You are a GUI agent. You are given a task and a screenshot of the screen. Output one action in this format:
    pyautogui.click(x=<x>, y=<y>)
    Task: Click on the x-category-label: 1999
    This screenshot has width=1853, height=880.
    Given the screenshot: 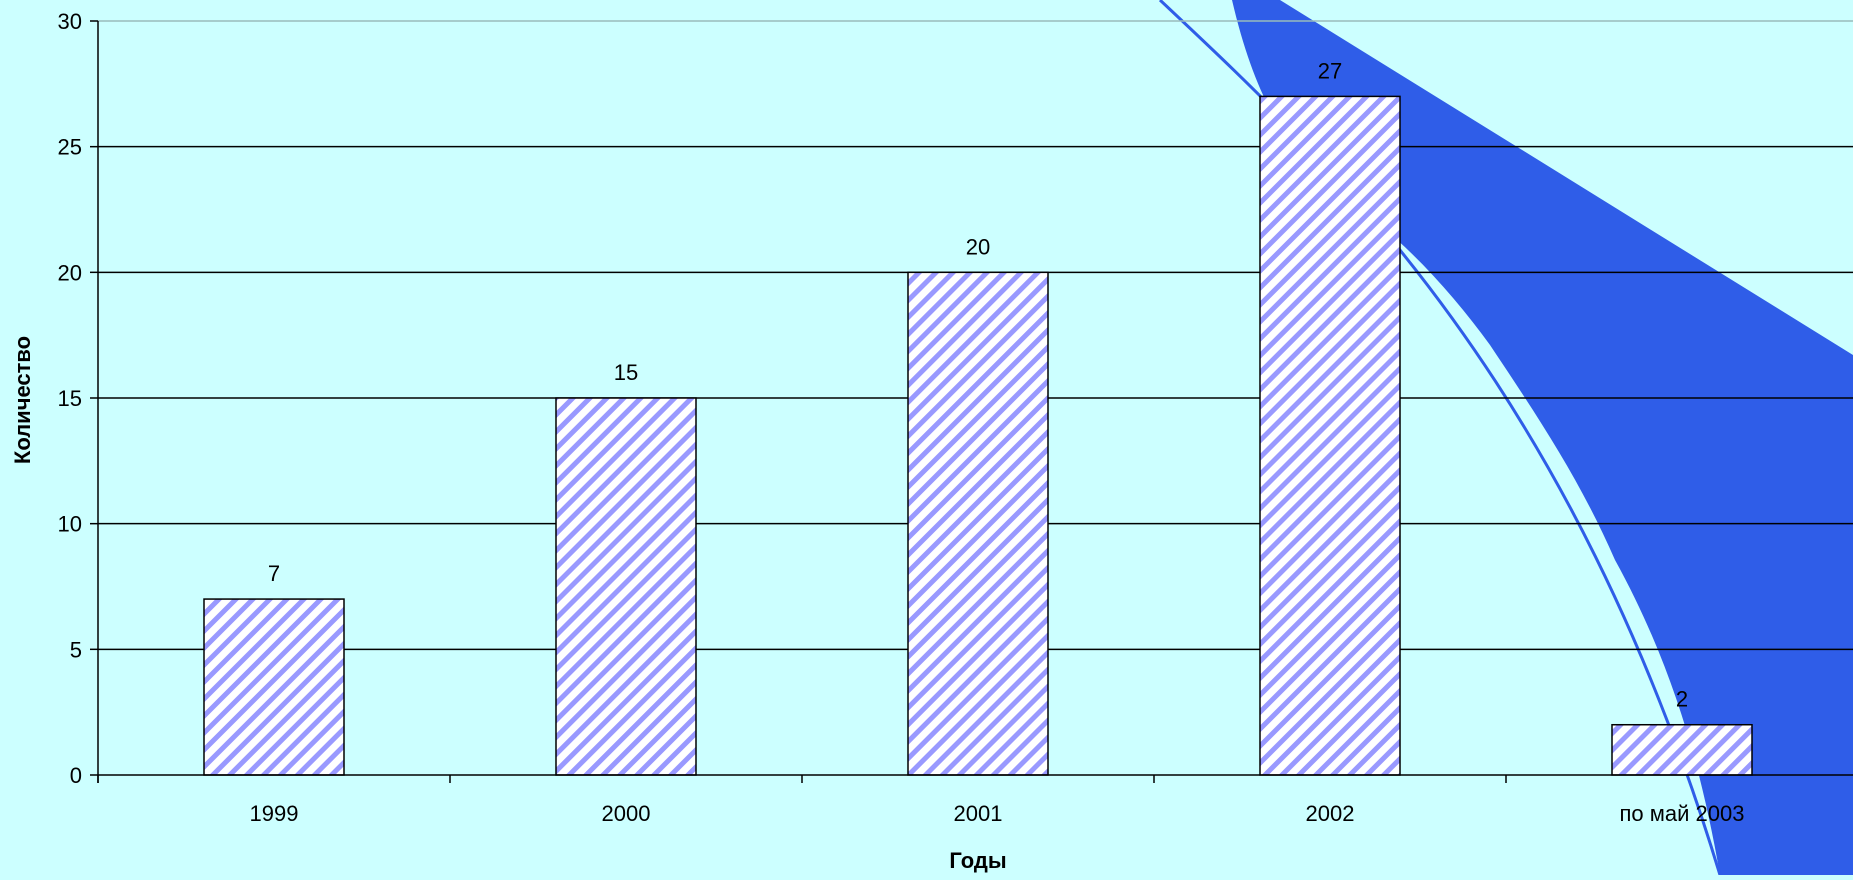 What is the action you would take?
    pyautogui.click(x=274, y=813)
    